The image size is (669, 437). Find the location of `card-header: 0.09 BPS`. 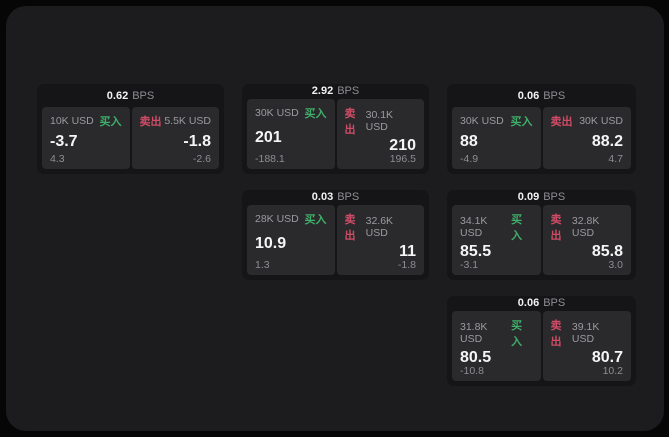

card-header: 0.09 BPS is located at coordinates (541, 197).